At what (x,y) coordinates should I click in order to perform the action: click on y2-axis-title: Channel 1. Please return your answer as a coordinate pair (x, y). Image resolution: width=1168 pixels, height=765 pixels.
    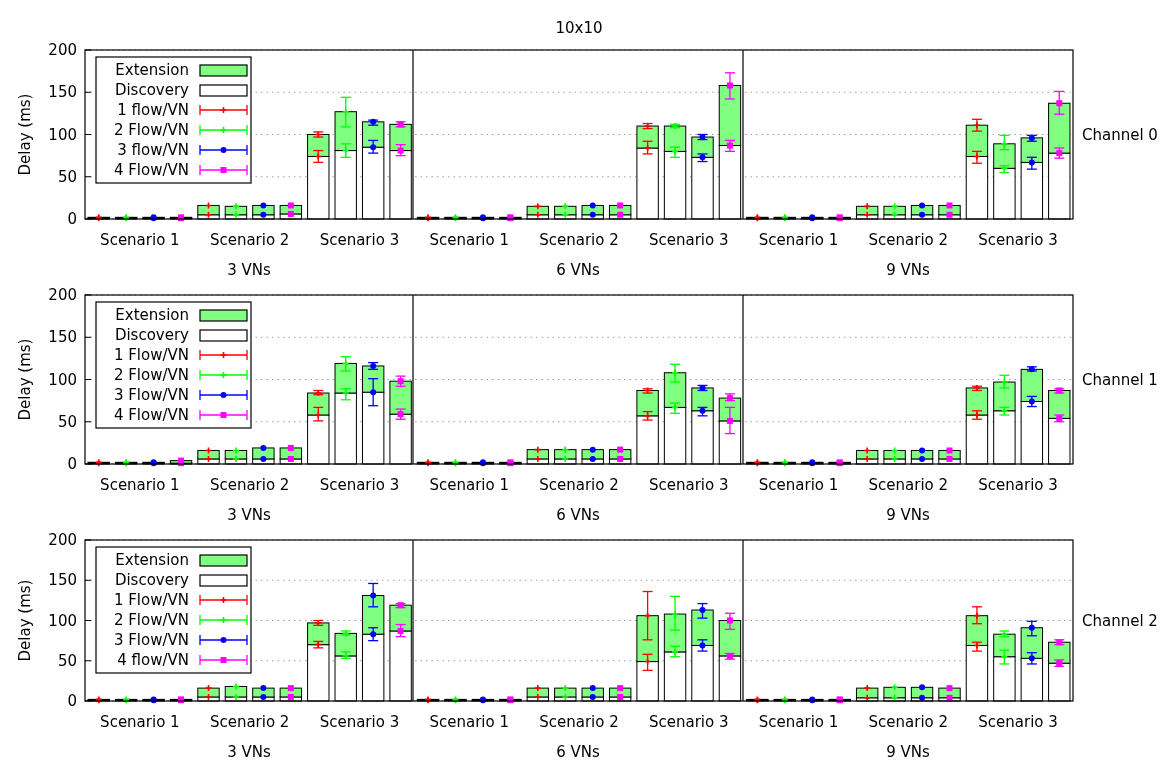
    Looking at the image, I should click on (1120, 379).